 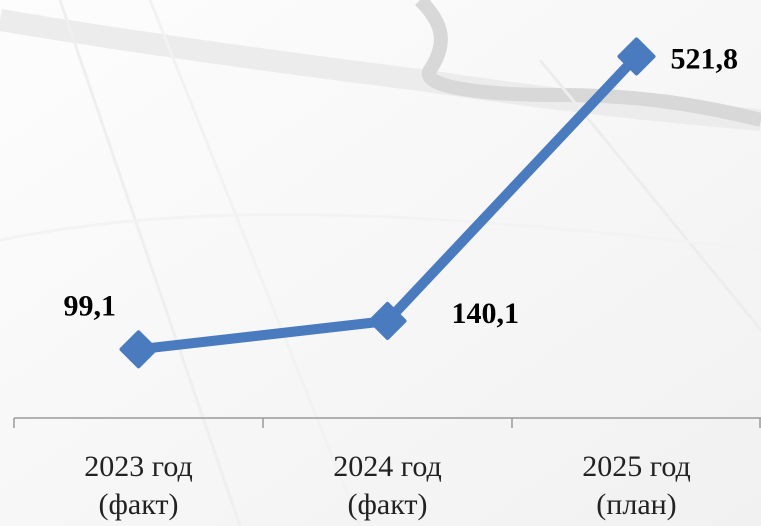 I want to click on x-tick-label: 2023 год, so click(x=138, y=466).